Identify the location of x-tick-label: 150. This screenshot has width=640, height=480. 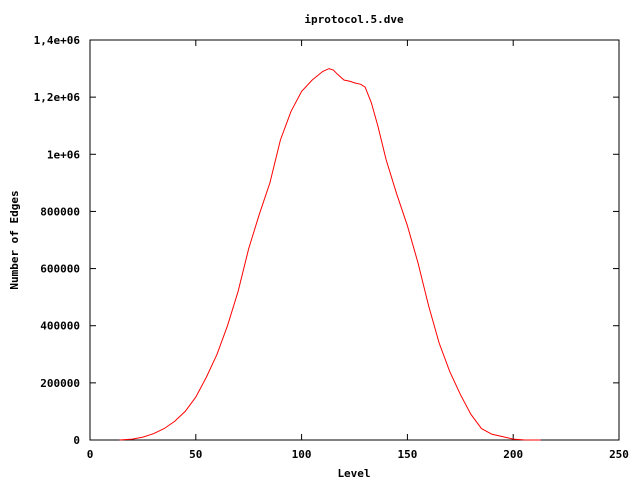
(407, 454).